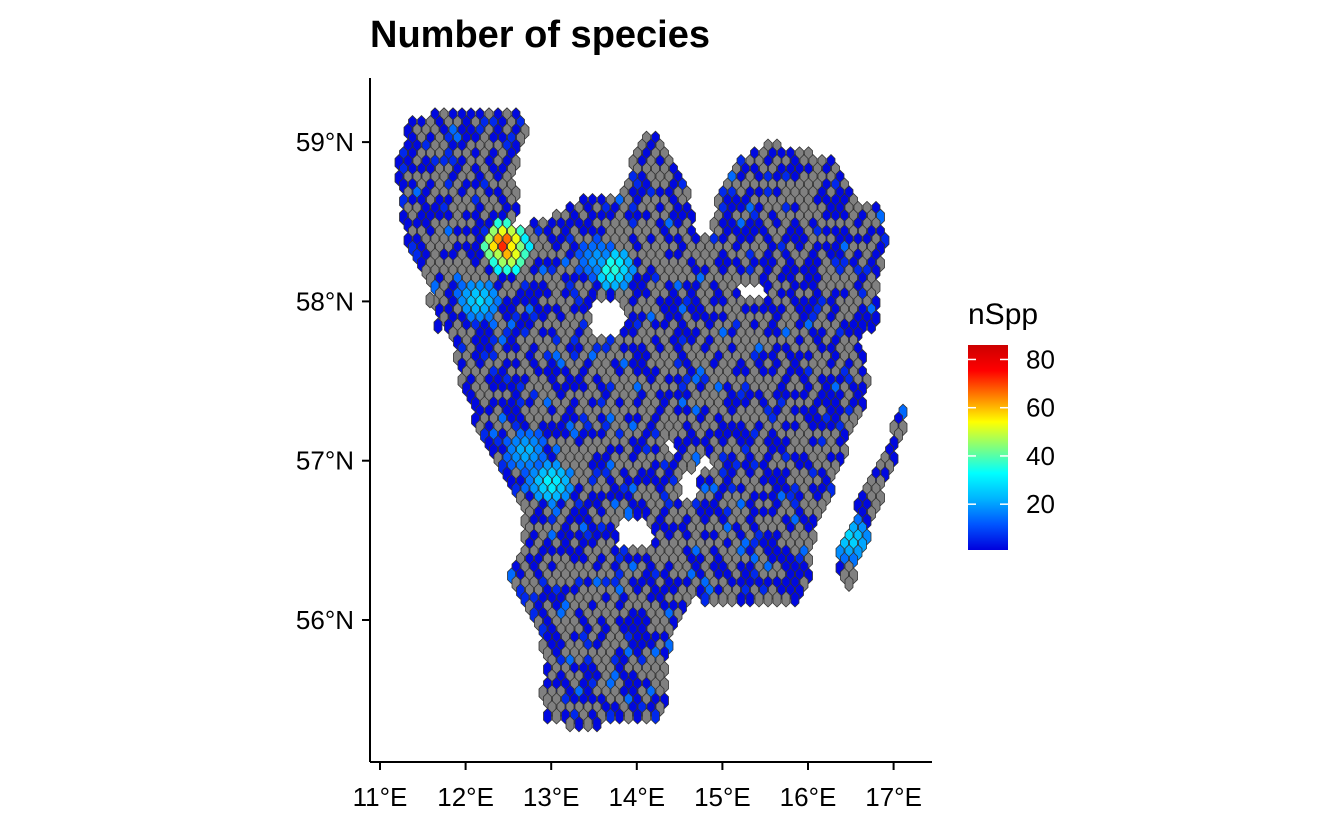 The width and height of the screenshot is (1344, 830). Describe the element at coordinates (325, 301) in the screenshot. I see `y-tick-label: 58°N` at that location.